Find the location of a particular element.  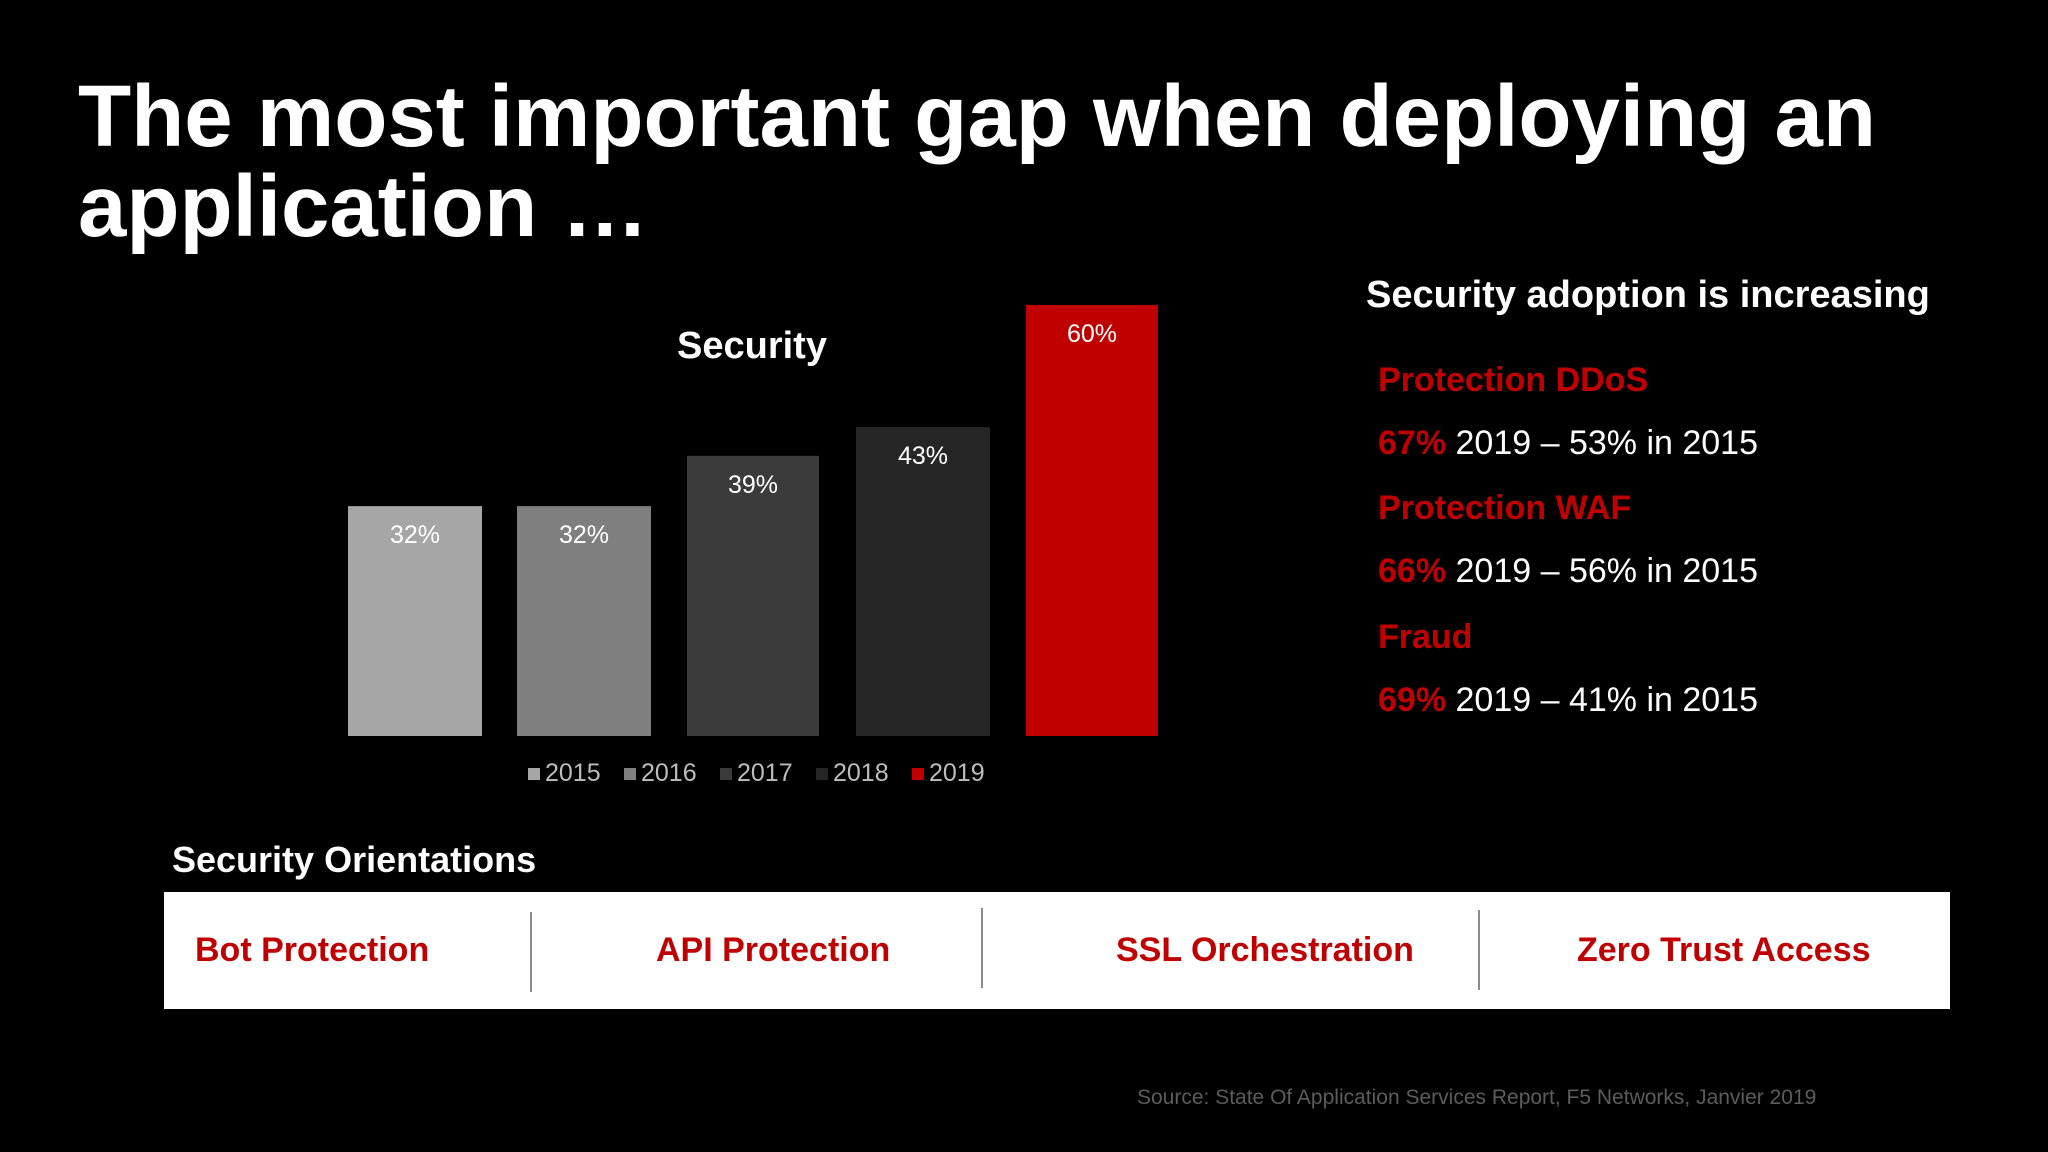

stat-rest: 2019 – 41% in 2015 is located at coordinates (1602, 700).